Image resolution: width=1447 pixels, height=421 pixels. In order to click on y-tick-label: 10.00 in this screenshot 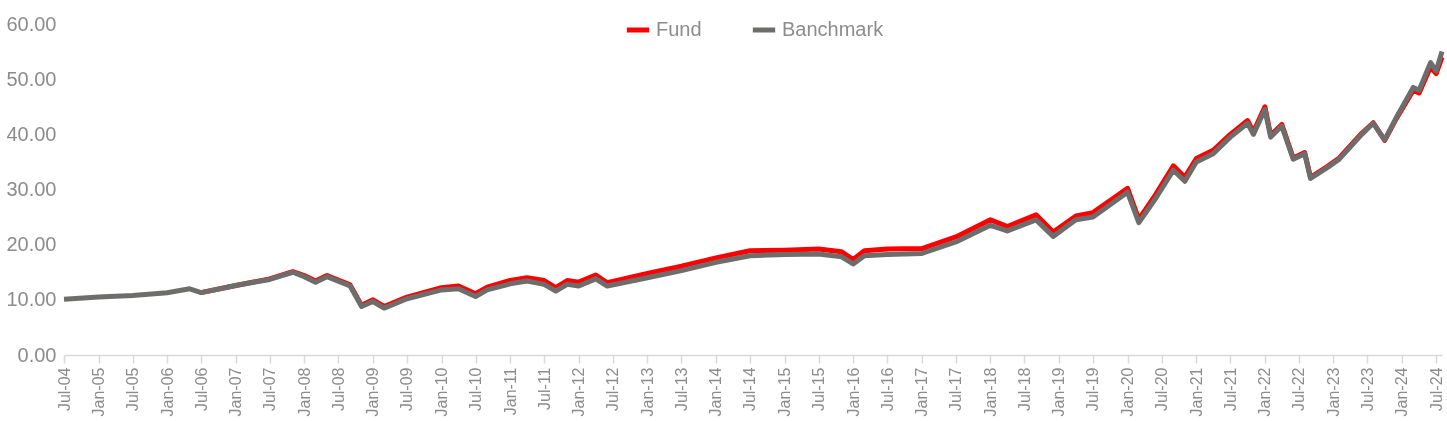, I will do `click(31, 299)`.